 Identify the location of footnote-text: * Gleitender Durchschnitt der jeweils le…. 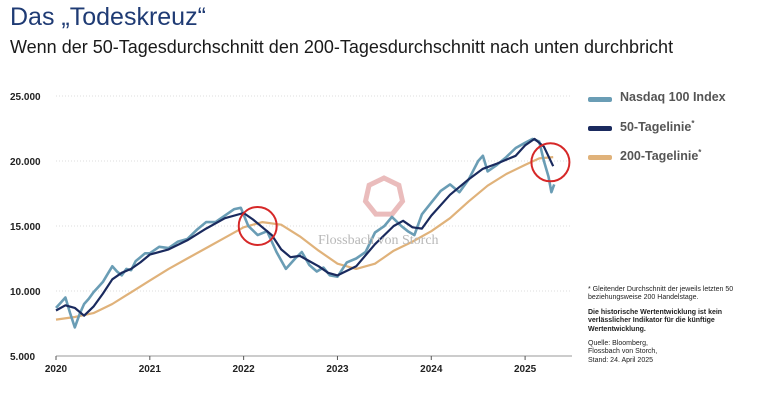
(661, 294).